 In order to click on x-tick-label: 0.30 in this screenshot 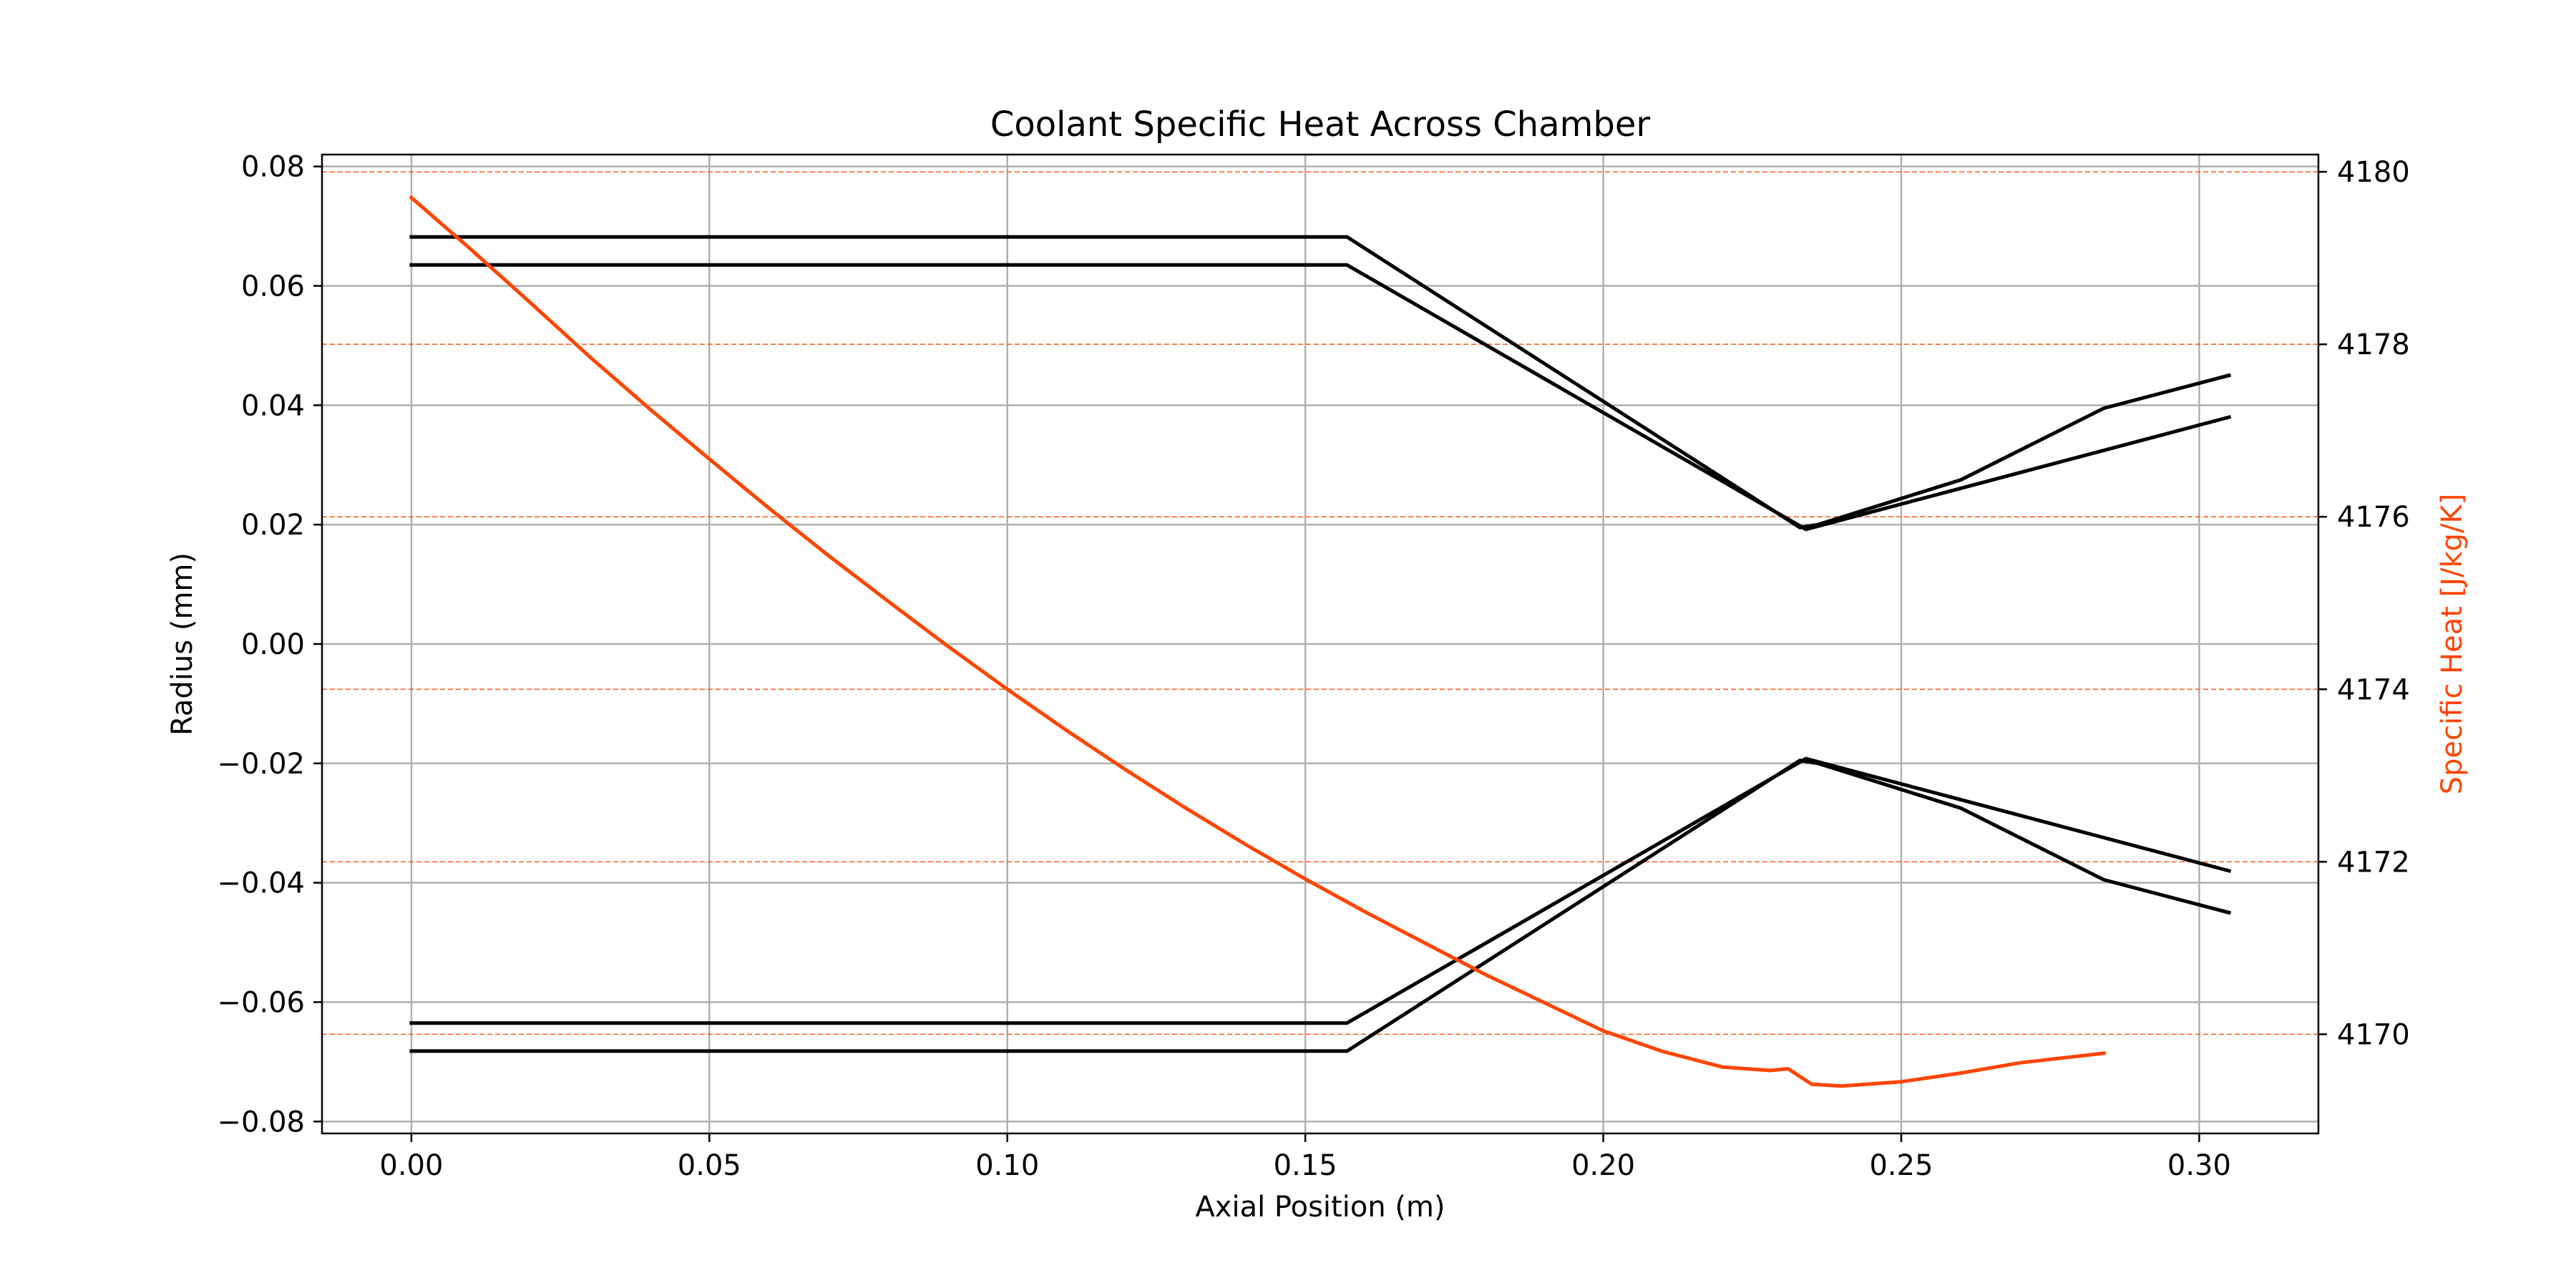, I will do `click(2199, 1165)`.